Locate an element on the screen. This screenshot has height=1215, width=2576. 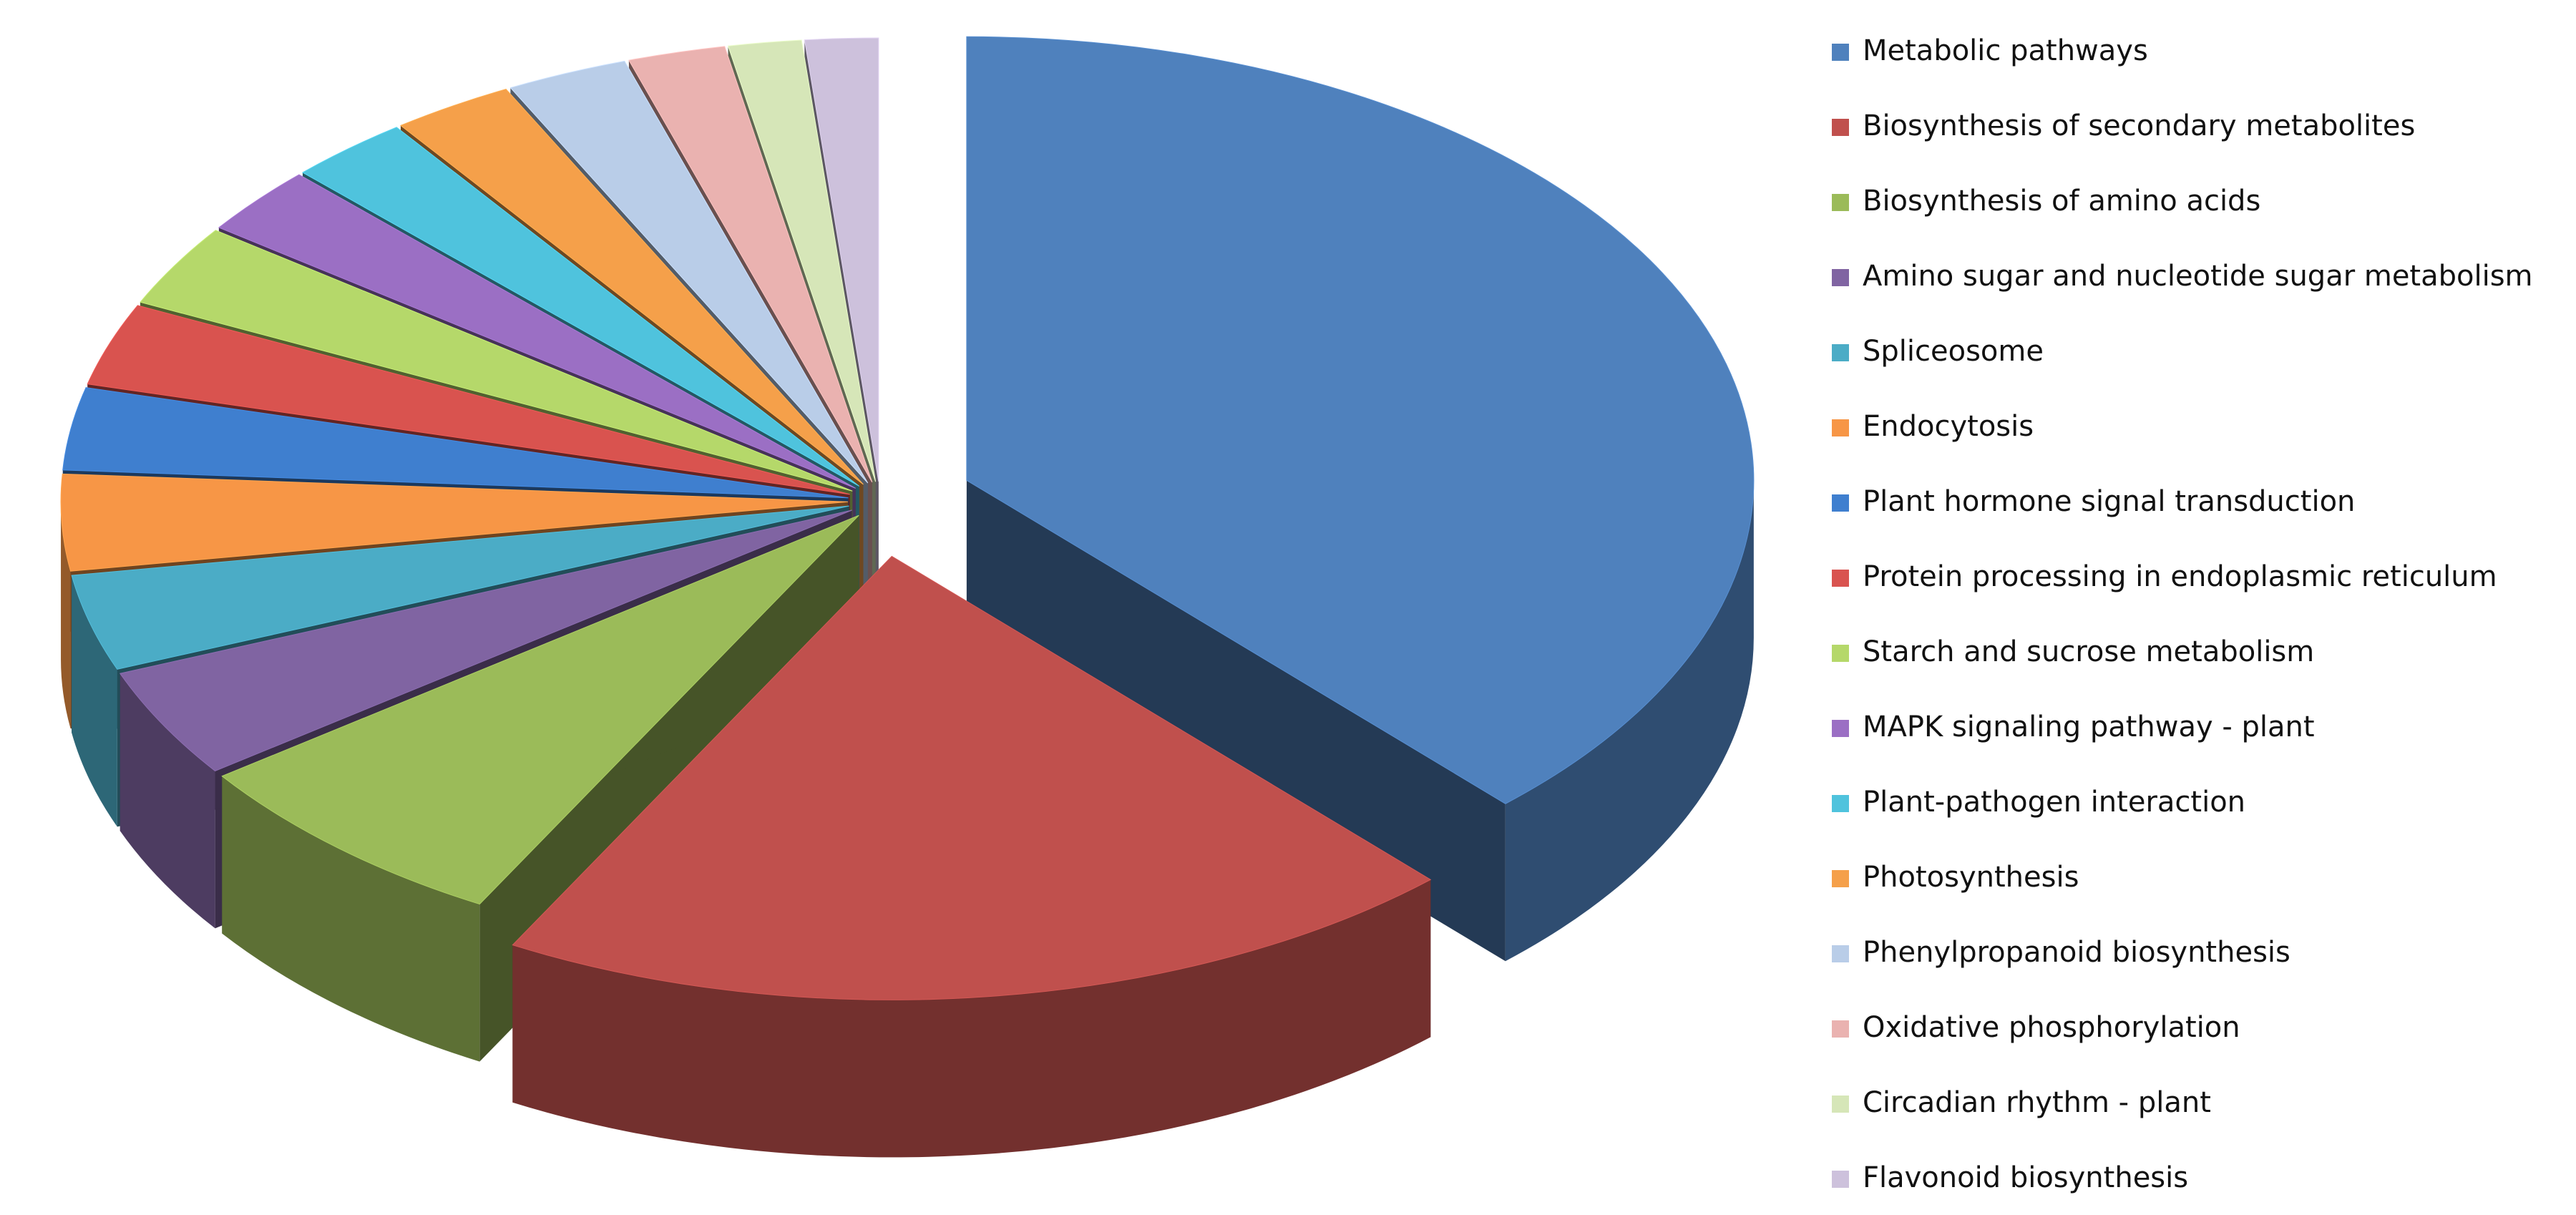
legend-label: Biosynthesis of amino acids is located at coordinates (2061, 201).